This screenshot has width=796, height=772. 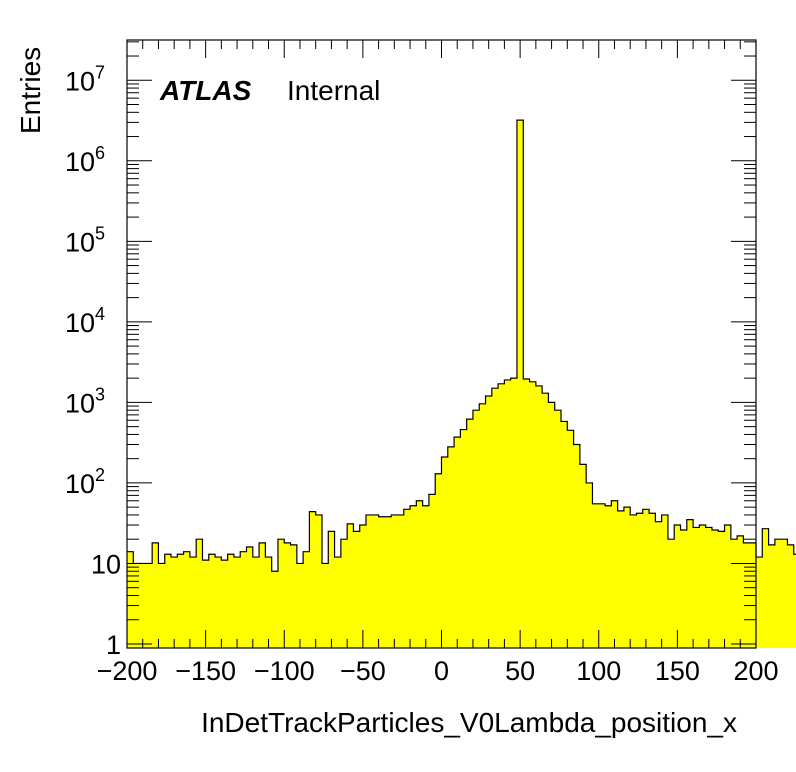 I want to click on x-axis-label: InDetTrackParticles_V0Lambda_position_x, so click(x=469, y=722).